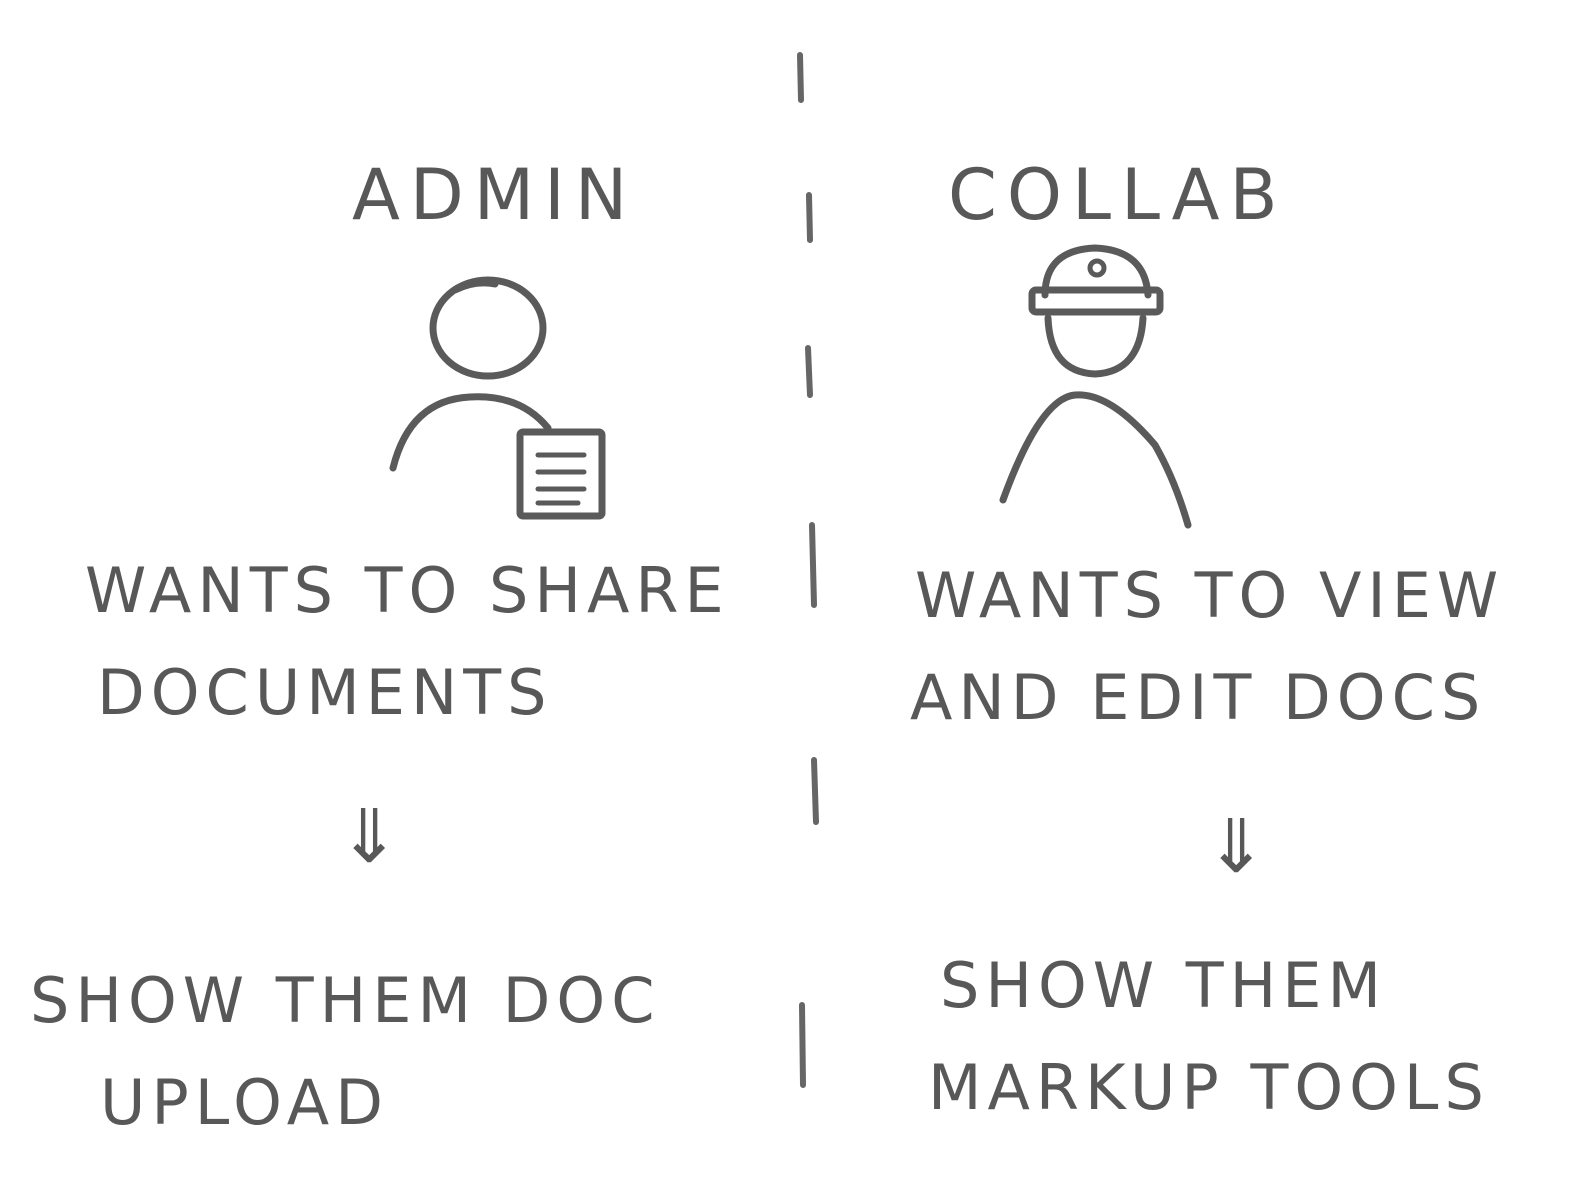 Image resolution: width=1574 pixels, height=1191 pixels. Describe the element at coordinates (1210, 595) in the screenshot. I see `collab-need-line-1: WANTS TO VIEW` at that location.